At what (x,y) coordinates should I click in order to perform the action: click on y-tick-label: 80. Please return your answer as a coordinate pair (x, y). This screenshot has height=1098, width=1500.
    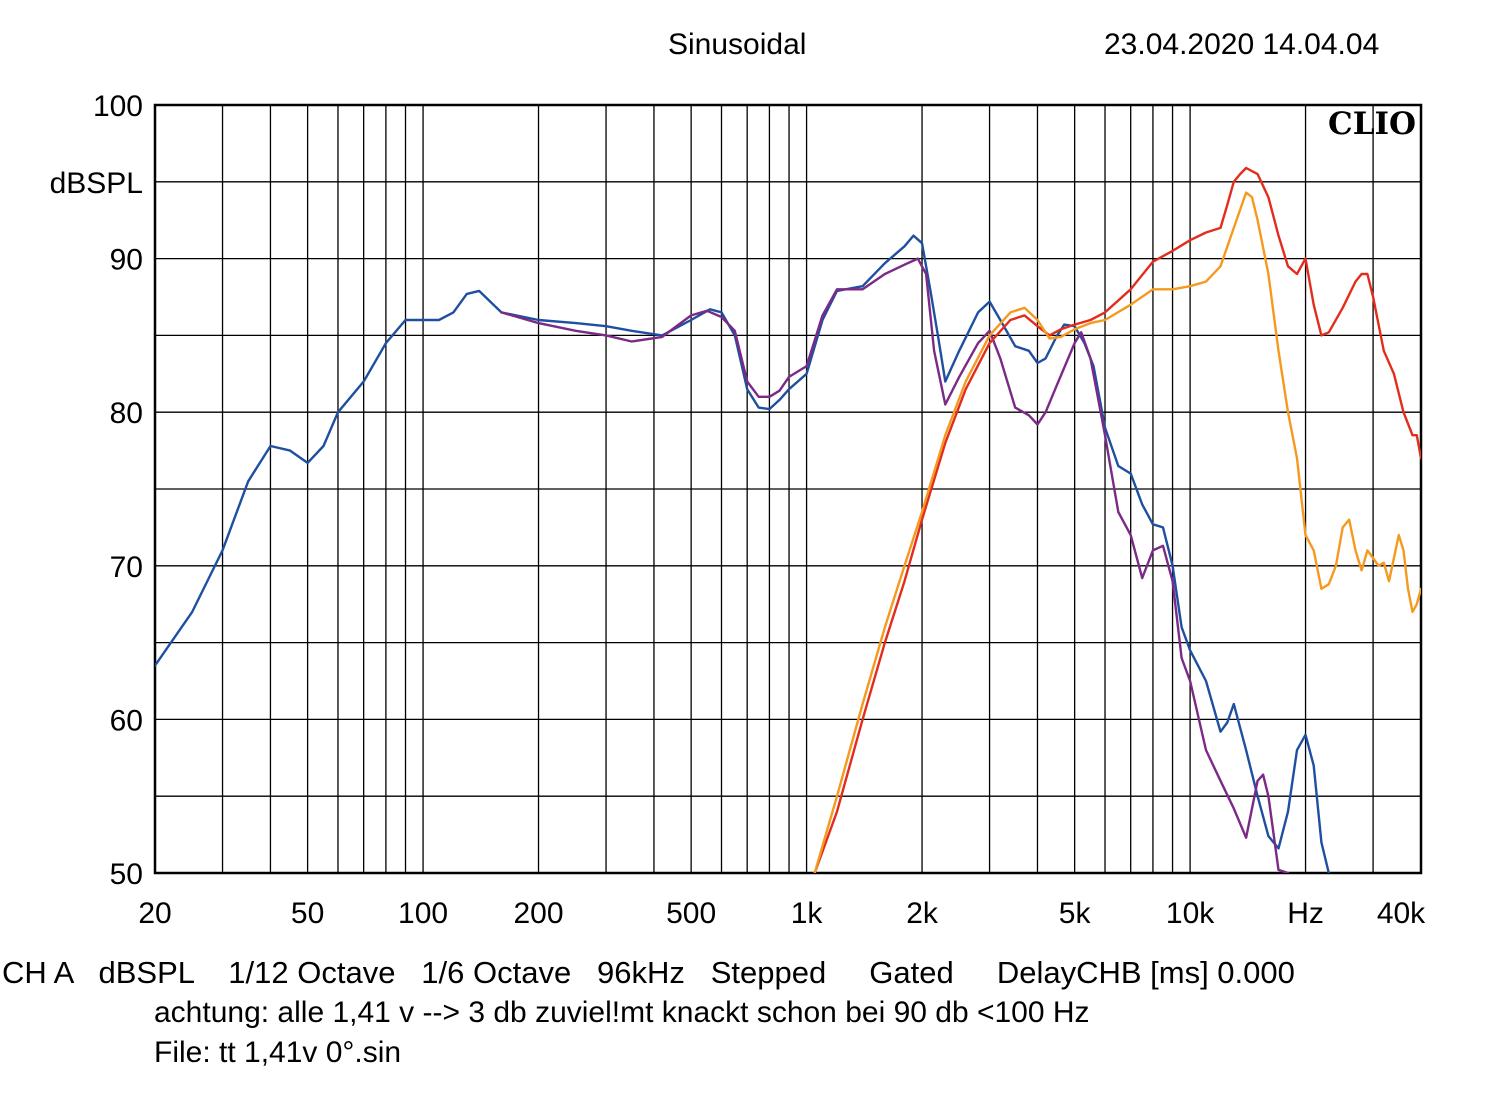
    Looking at the image, I should click on (126, 413).